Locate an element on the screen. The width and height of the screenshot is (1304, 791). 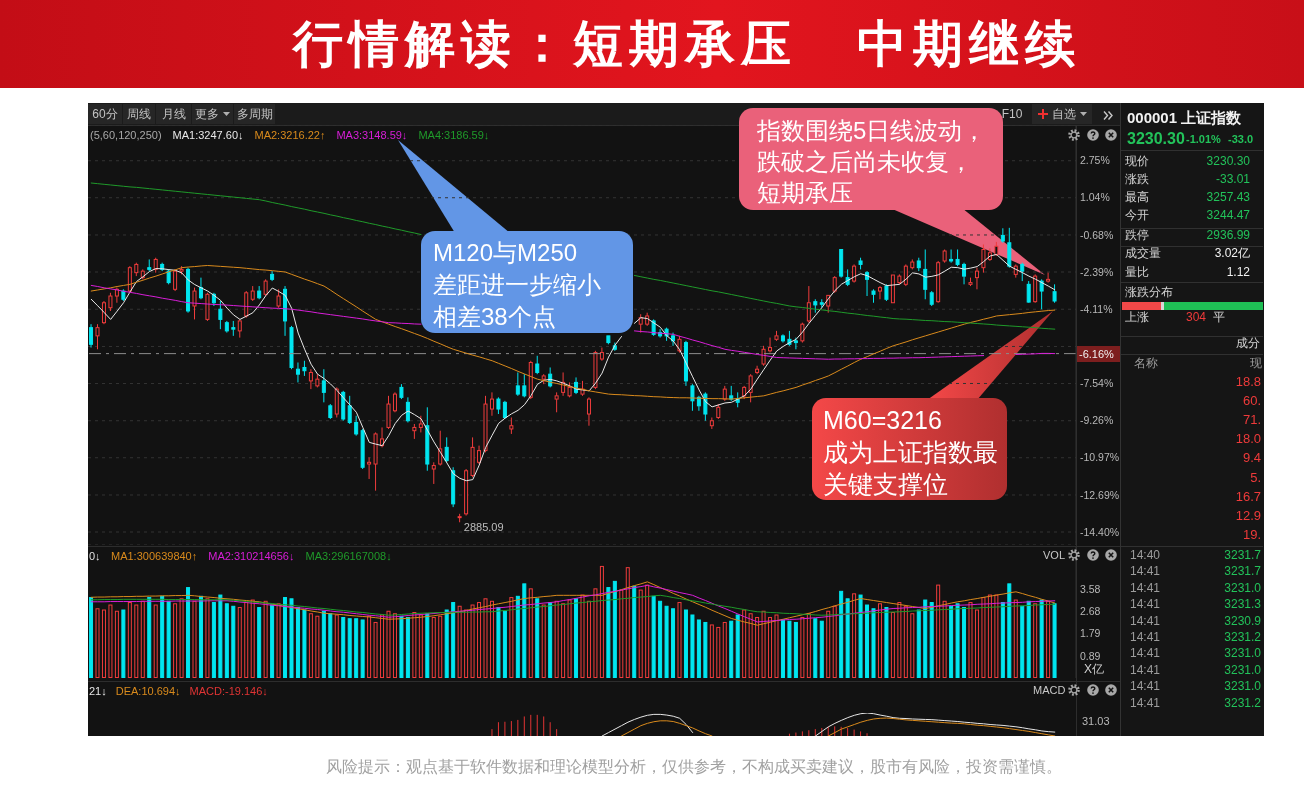
y-tick-label: 2.75% is located at coordinates (1095, 160).